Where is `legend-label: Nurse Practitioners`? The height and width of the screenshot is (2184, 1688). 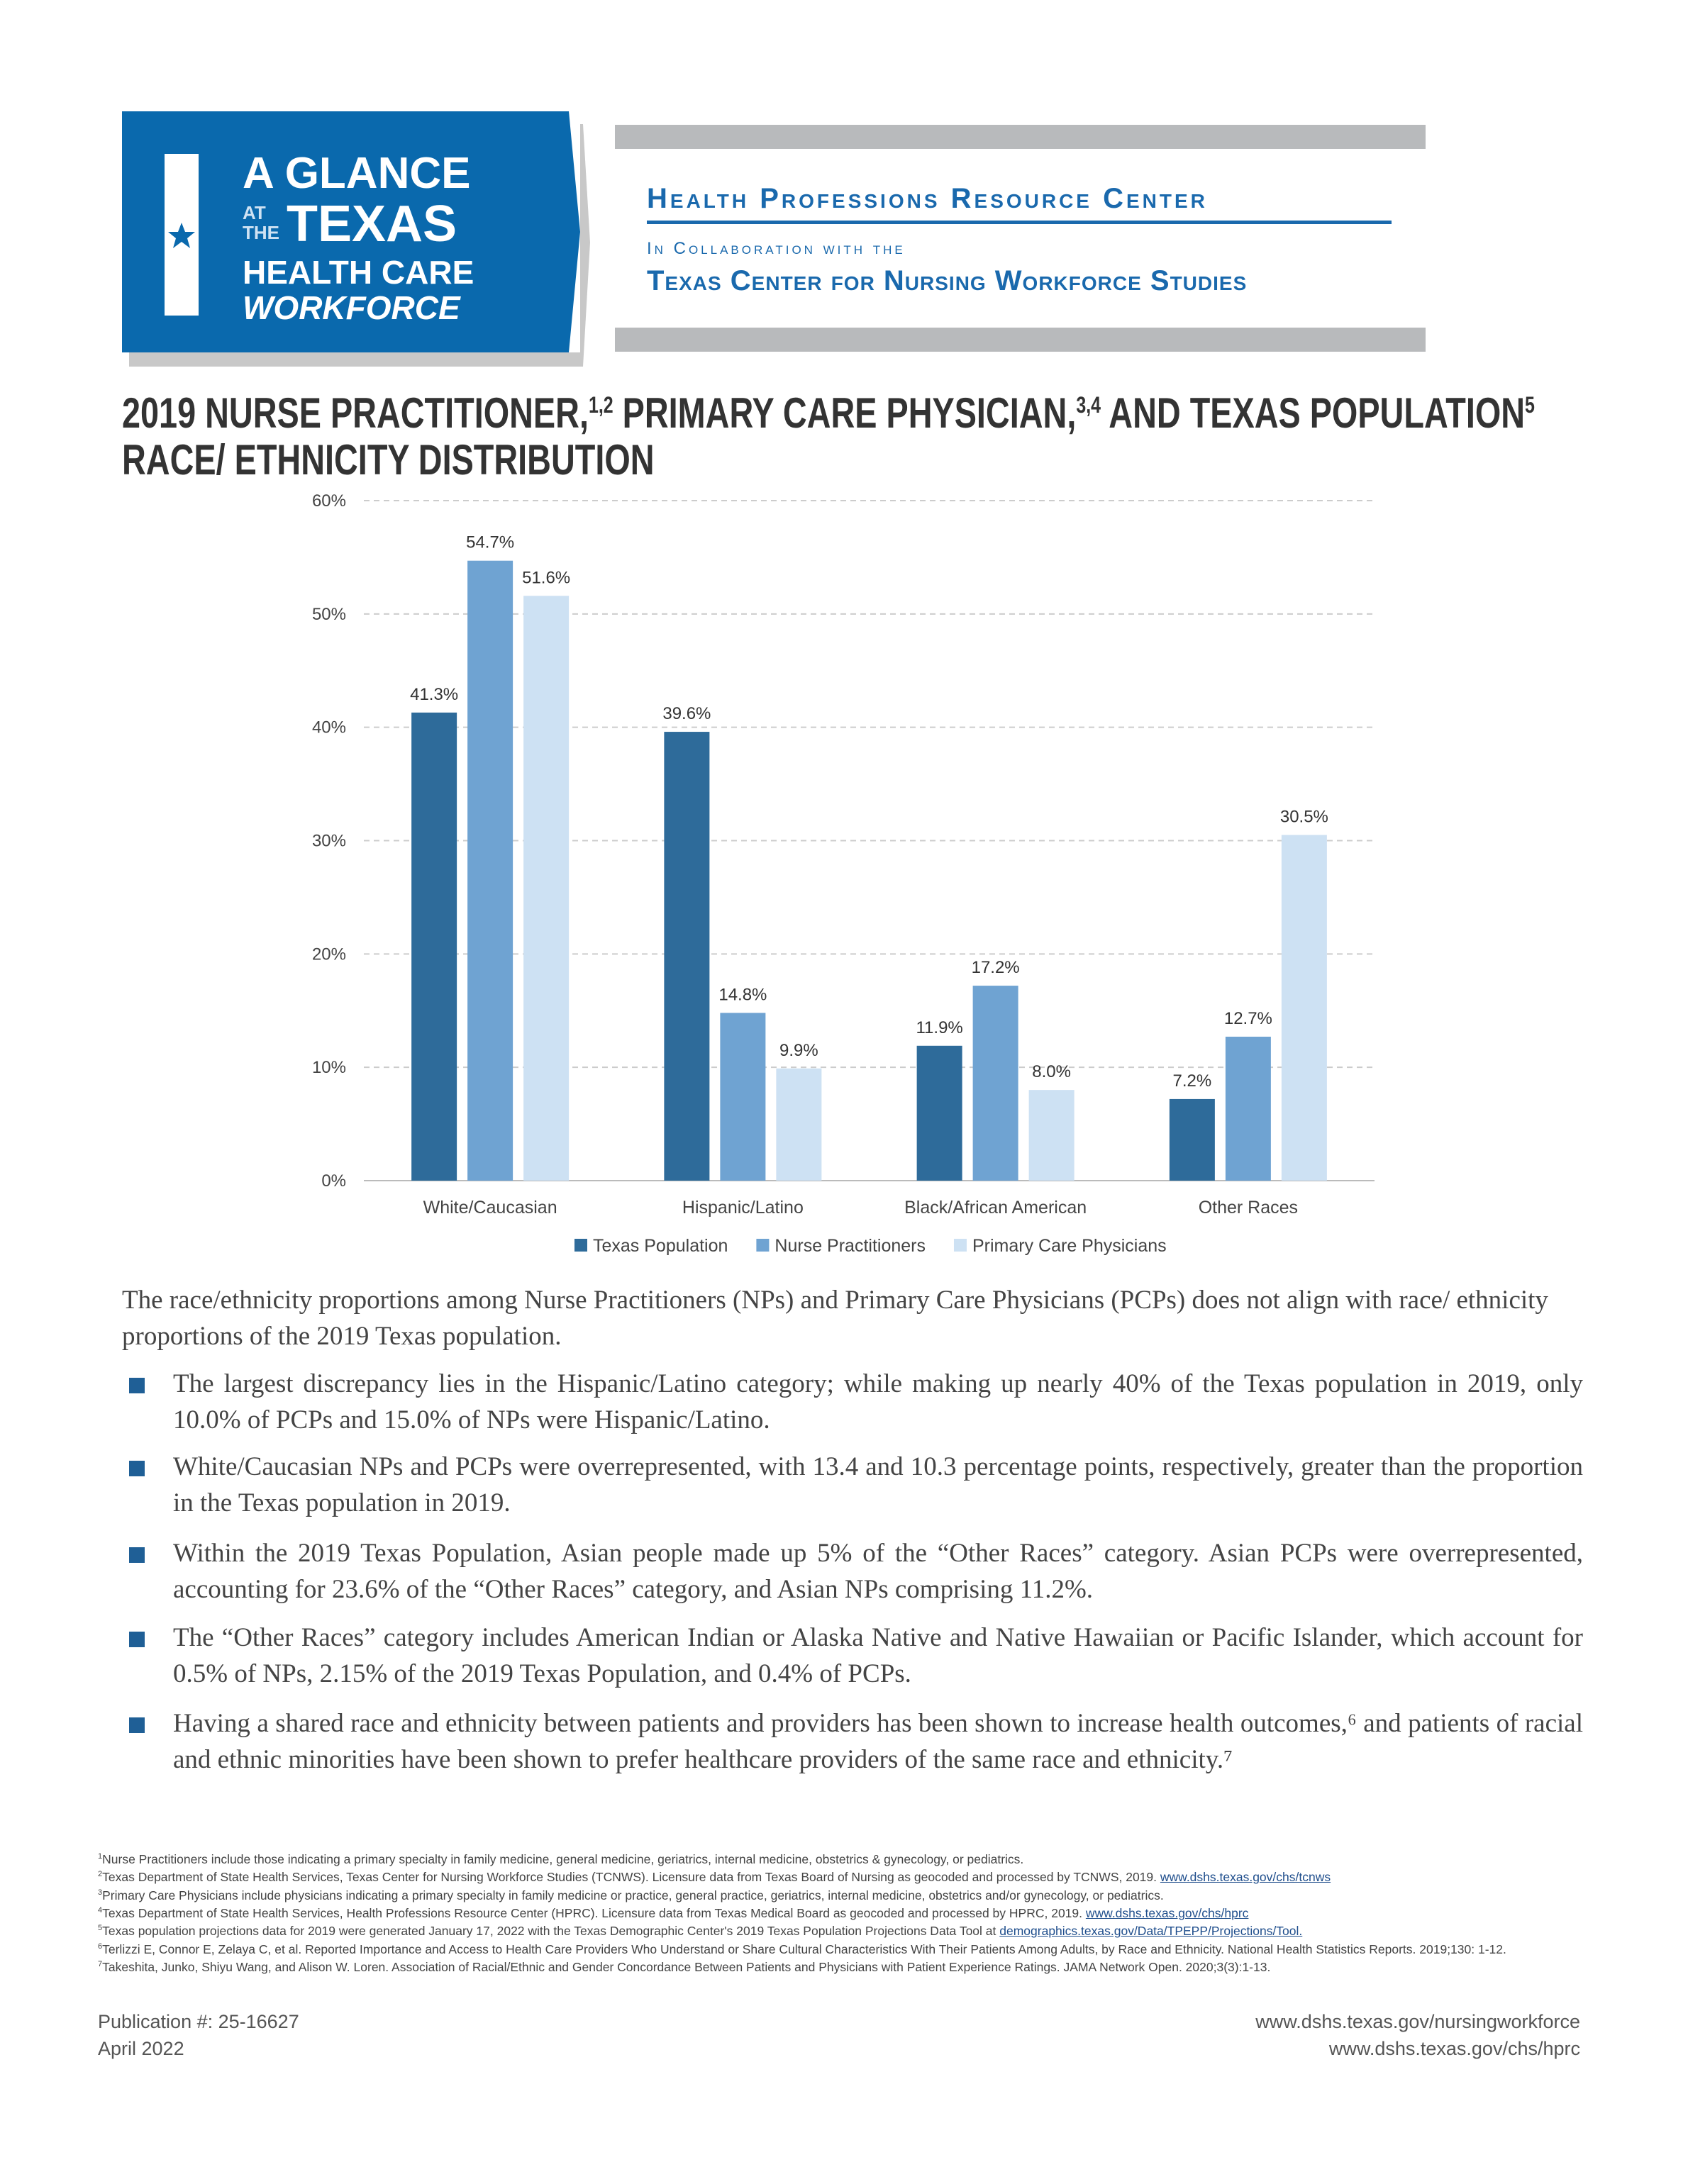 legend-label: Nurse Practitioners is located at coordinates (850, 1246).